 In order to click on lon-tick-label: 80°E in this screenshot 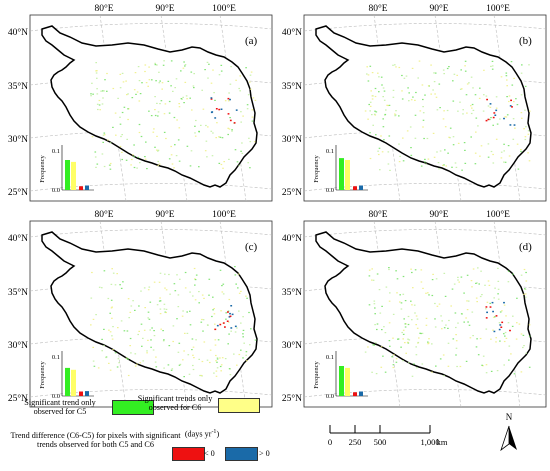, I will do `click(377, 214)`.